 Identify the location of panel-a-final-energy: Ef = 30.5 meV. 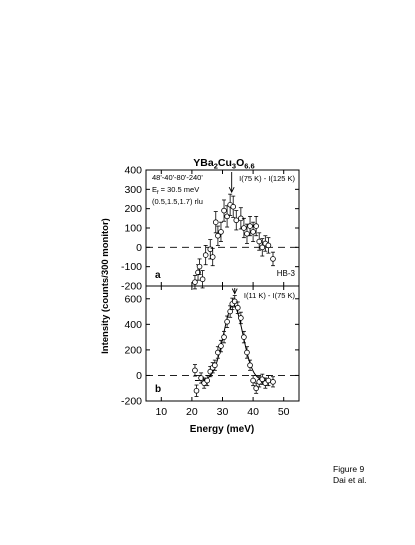
(175, 190).